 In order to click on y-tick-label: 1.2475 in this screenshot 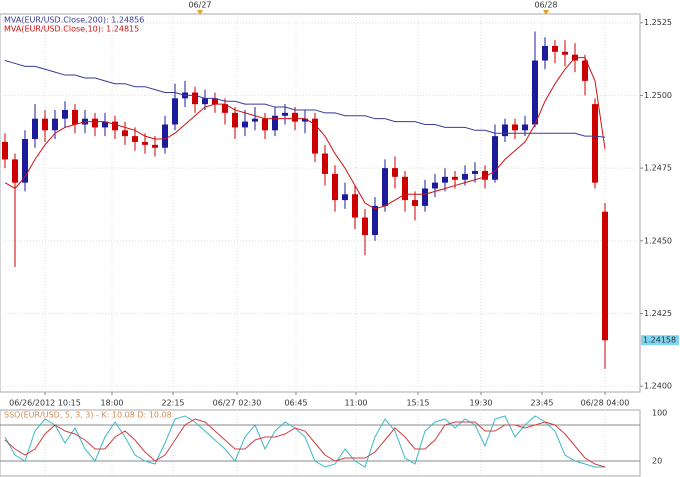, I will do `click(658, 168)`.